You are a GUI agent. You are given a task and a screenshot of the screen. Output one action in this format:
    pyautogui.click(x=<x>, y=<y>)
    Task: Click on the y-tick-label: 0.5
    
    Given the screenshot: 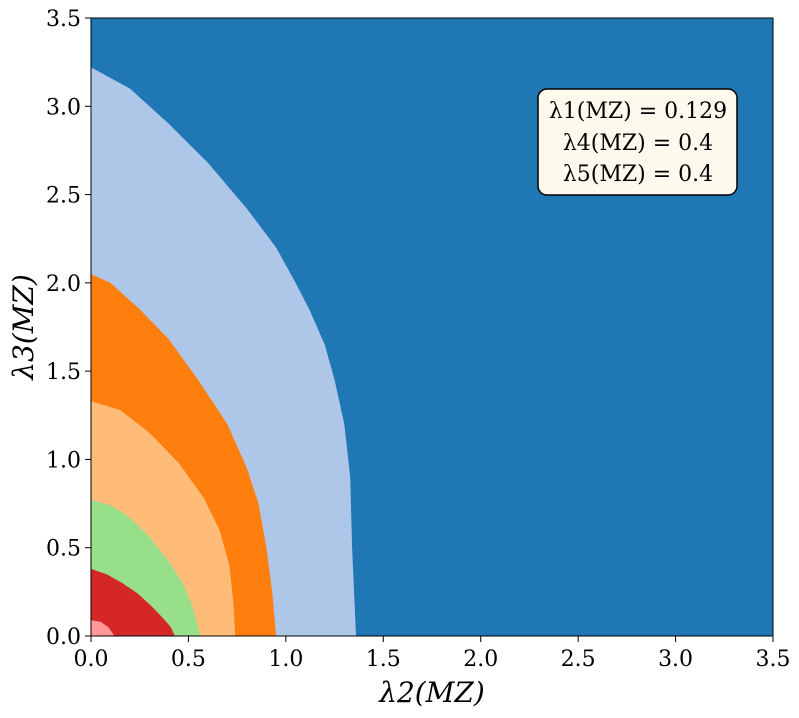 What is the action you would take?
    pyautogui.click(x=63, y=549)
    